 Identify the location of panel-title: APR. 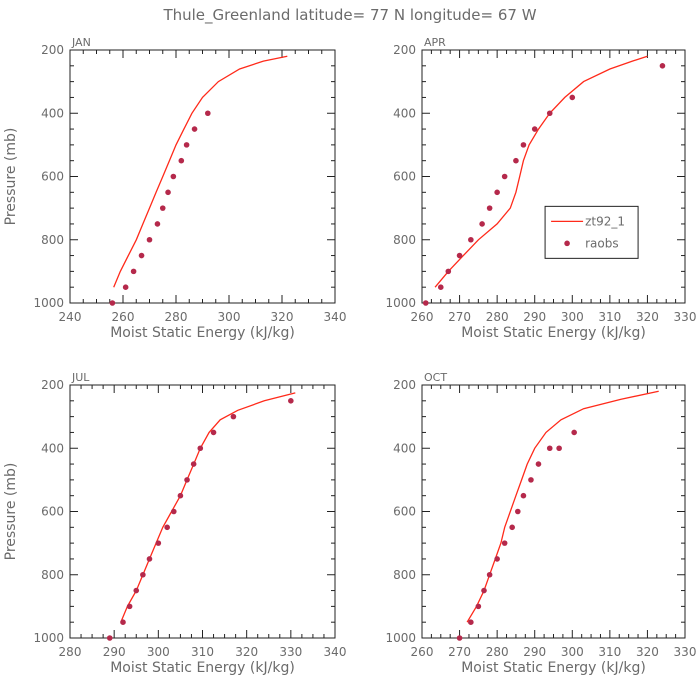
(435, 42).